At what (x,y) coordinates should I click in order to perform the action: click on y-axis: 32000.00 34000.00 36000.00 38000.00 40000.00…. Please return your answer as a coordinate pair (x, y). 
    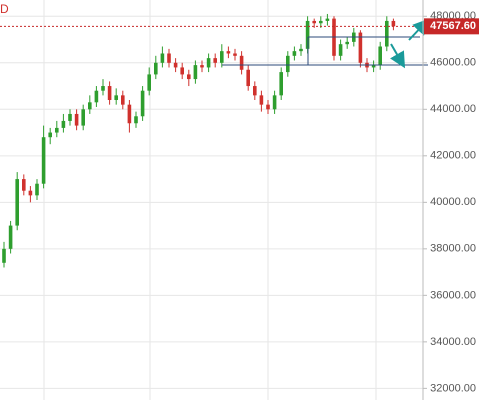
    Looking at the image, I should click on (451, 202).